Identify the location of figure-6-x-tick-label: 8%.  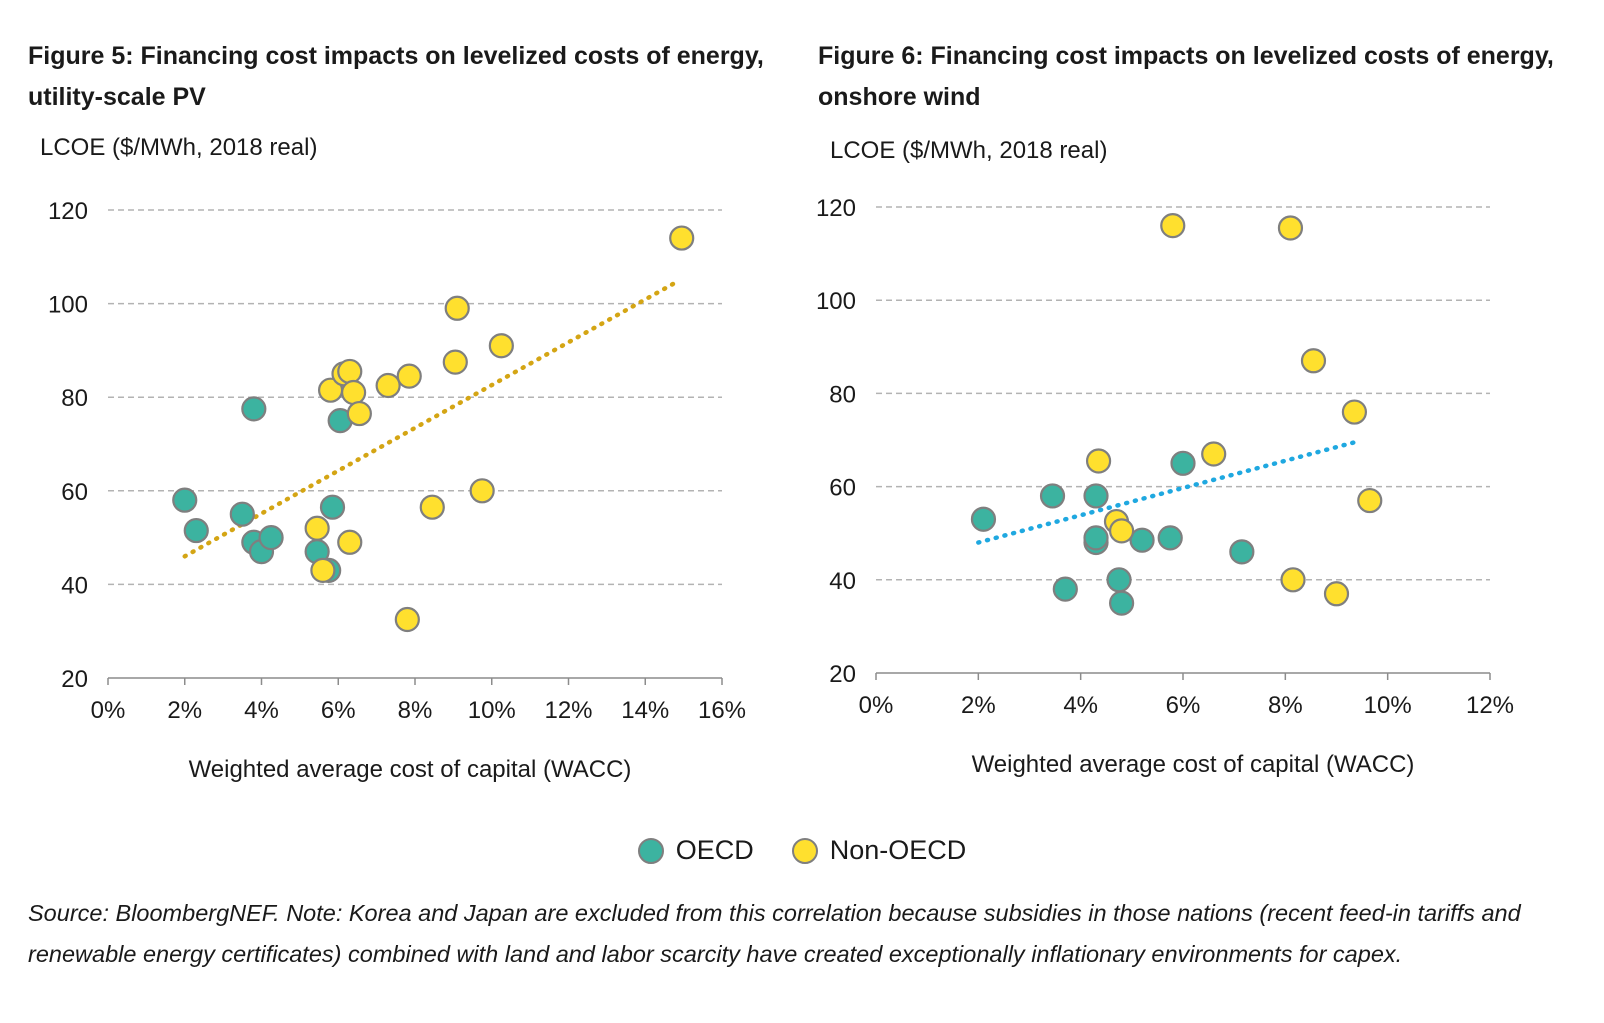
(1285, 705).